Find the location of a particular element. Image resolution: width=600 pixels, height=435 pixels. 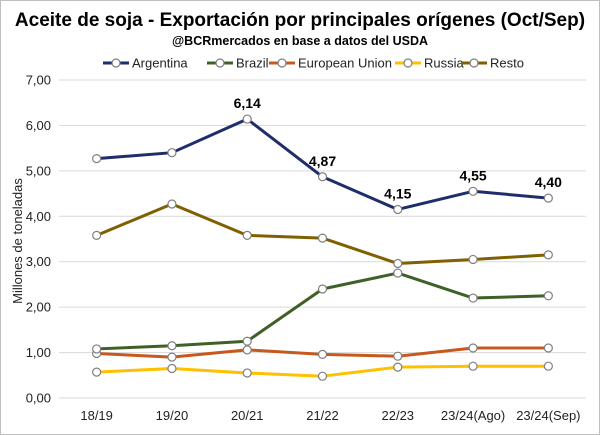

y-tick-label: 2,00 is located at coordinates (38, 307).